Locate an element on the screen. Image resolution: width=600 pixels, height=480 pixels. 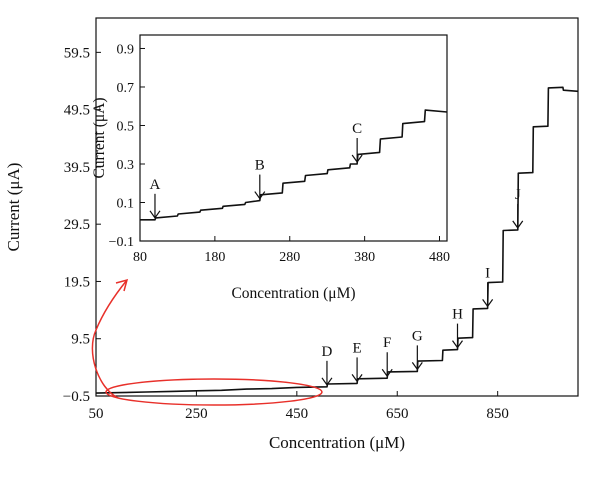
inset-y-tick-label: −0.1 is located at coordinates (121, 242).